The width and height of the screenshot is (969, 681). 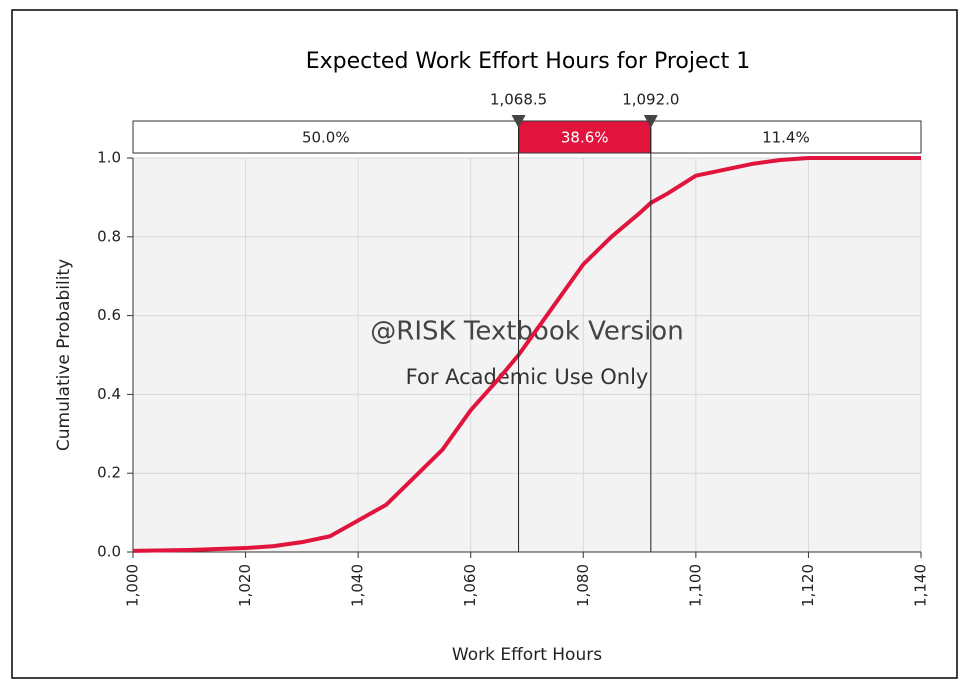 What do you see at coordinates (109, 473) in the screenshot?
I see `y-tick-label: 0.2` at bounding box center [109, 473].